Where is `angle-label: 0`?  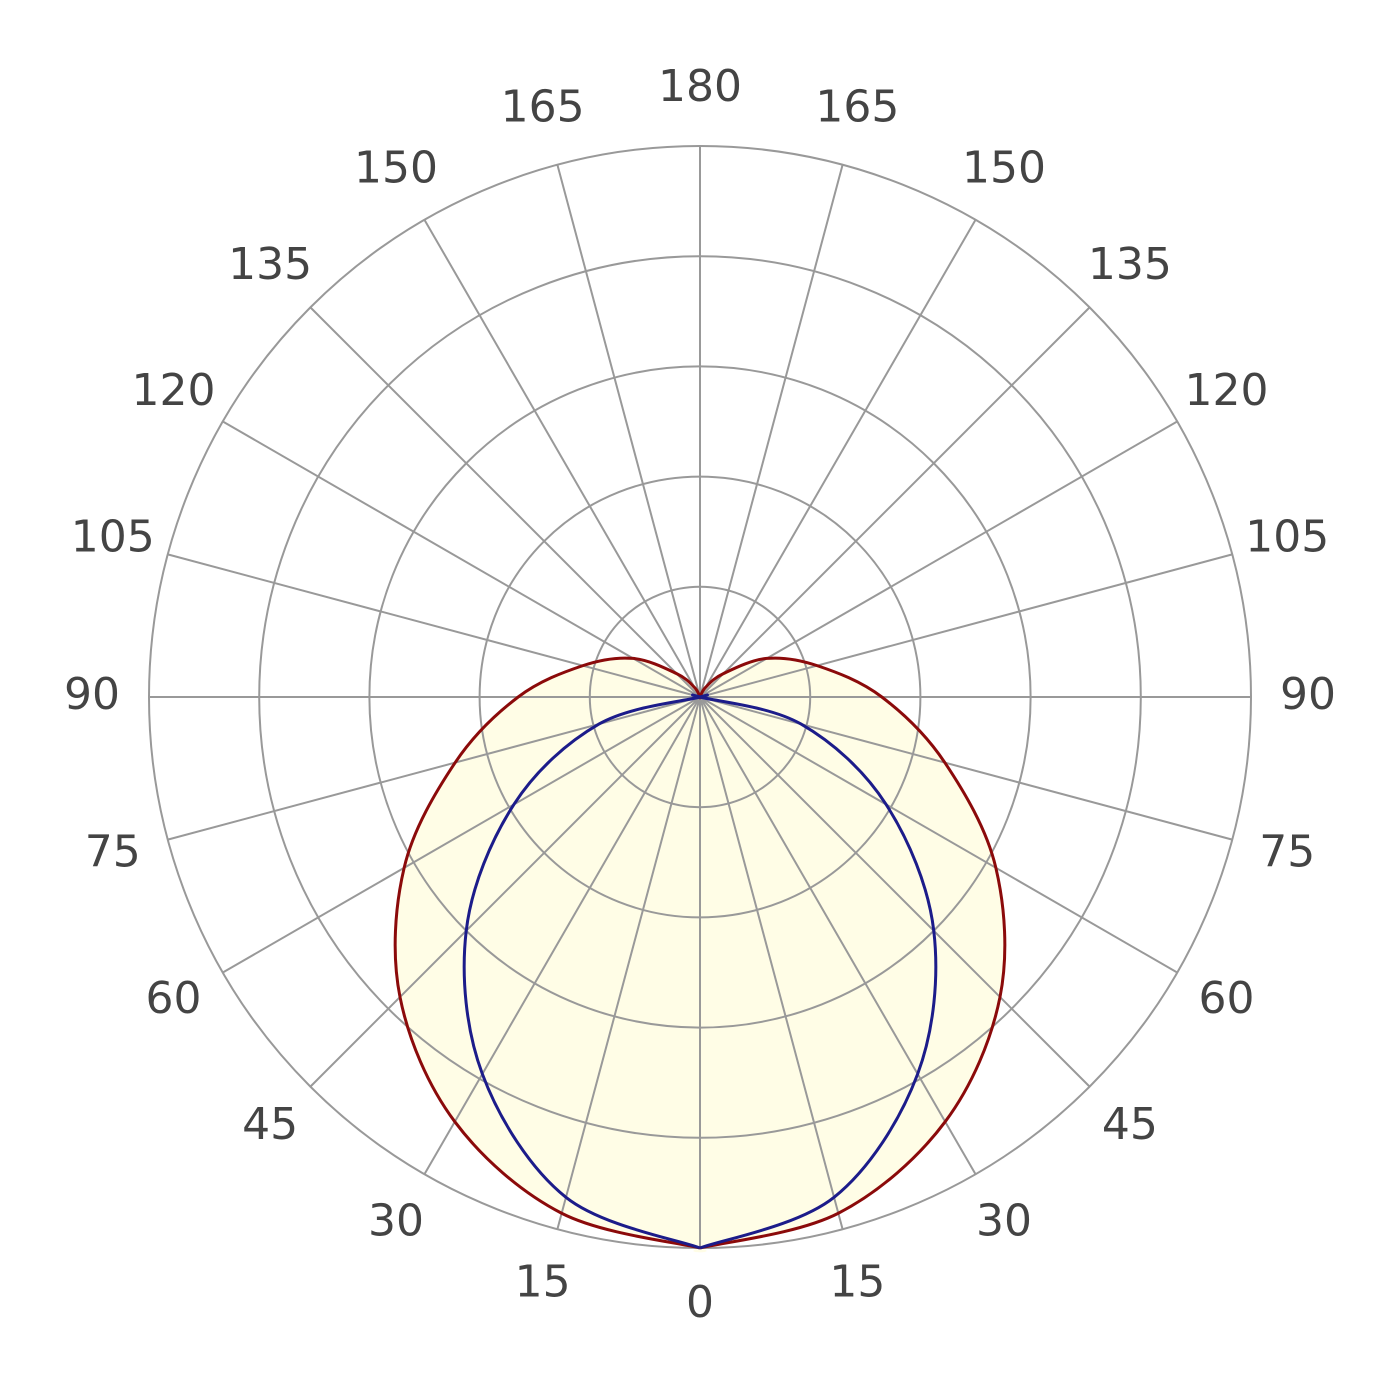
angle-label: 0 is located at coordinates (700, 1302).